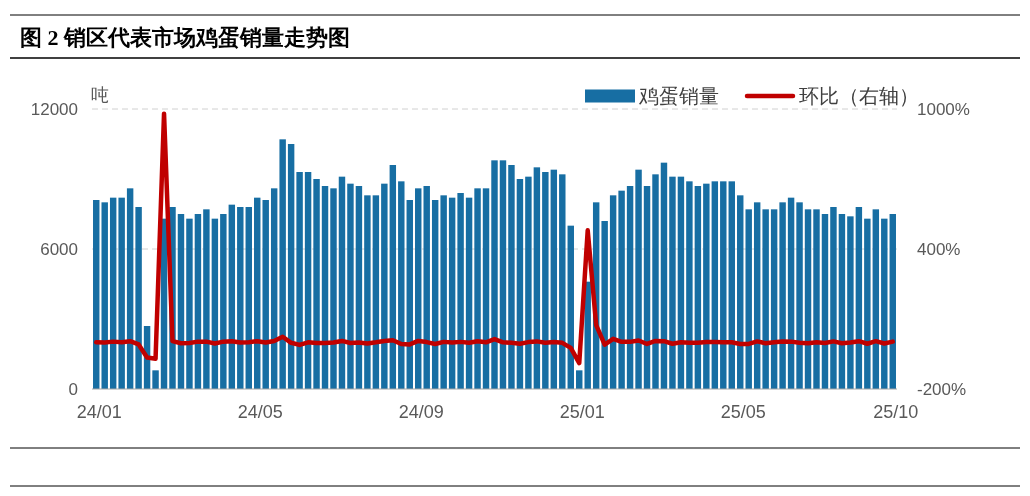 The height and width of the screenshot is (496, 1030). I want to click on x-tick-label: 24/01, so click(99, 412).